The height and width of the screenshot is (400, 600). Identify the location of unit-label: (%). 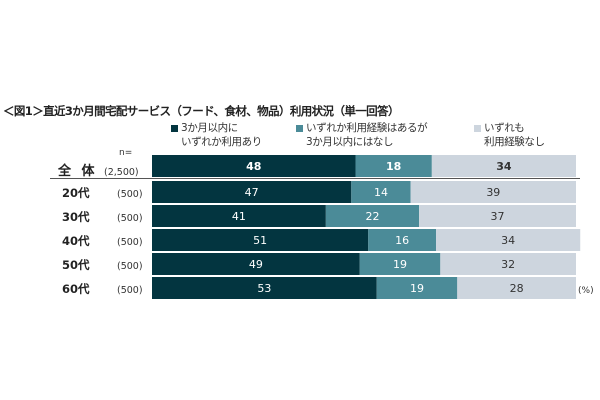
(586, 291).